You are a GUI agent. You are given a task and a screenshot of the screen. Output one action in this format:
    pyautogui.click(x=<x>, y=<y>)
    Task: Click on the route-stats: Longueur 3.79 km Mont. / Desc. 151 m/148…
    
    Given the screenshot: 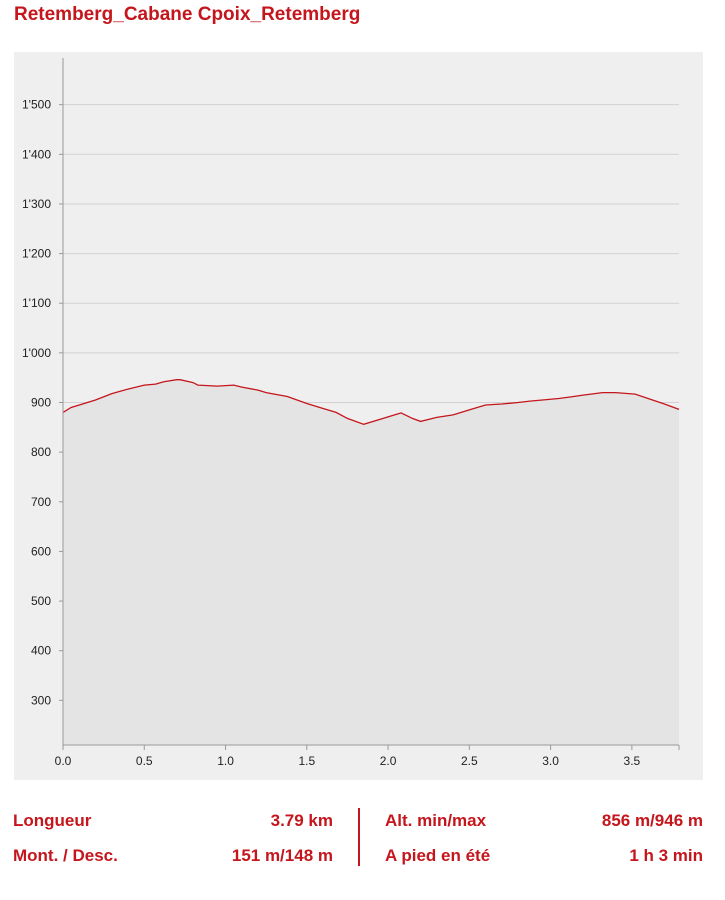 What is the action you would take?
    pyautogui.click(x=362, y=835)
    